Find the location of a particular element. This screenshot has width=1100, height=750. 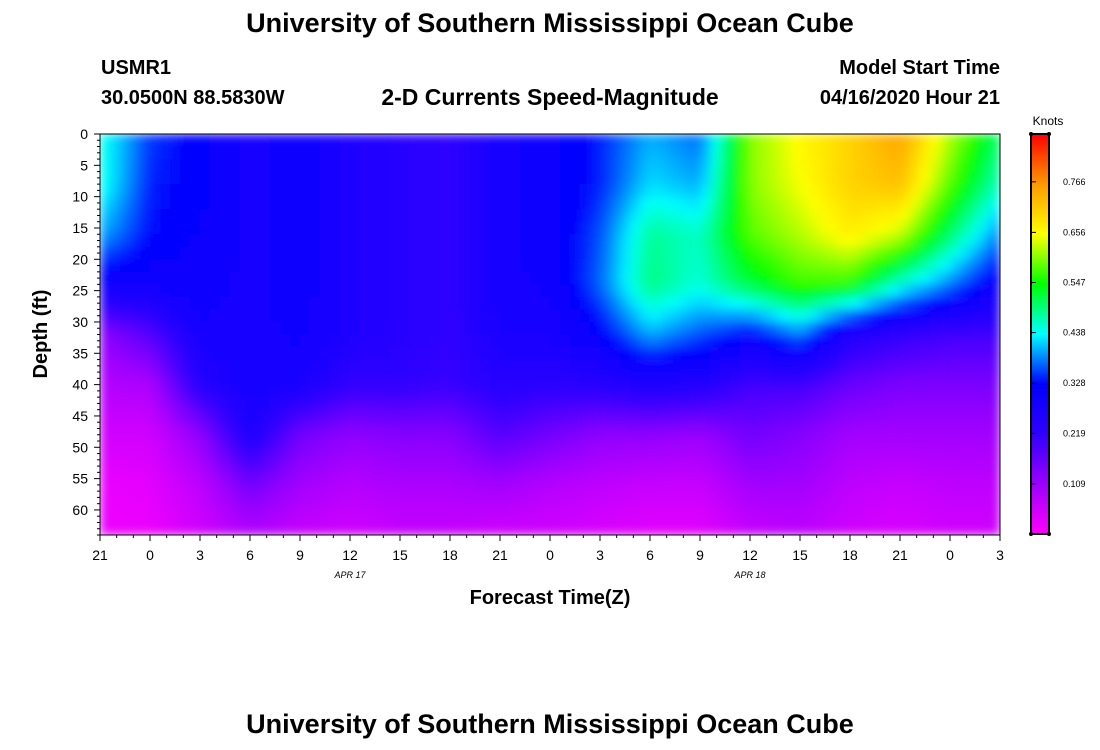

date-label: APR 17 is located at coordinates (349, 575).